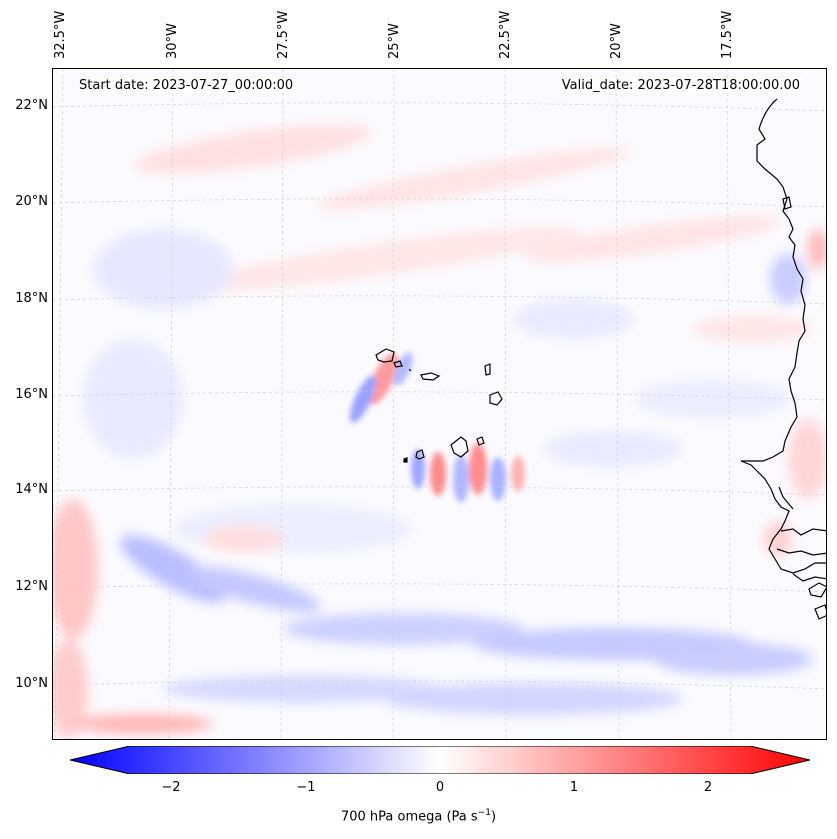  I want to click on lon-label-32-5w: 32.5°W, so click(60, 34).